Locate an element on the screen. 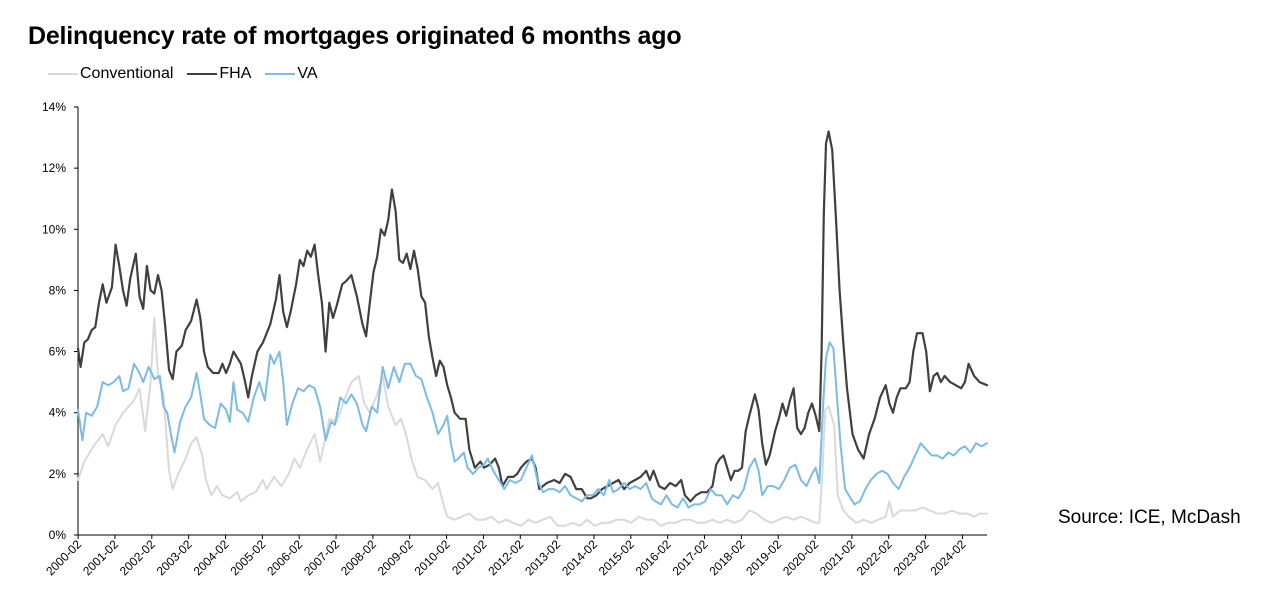 The width and height of the screenshot is (1284, 612). y-tick-label: 8% is located at coordinates (58, 290).